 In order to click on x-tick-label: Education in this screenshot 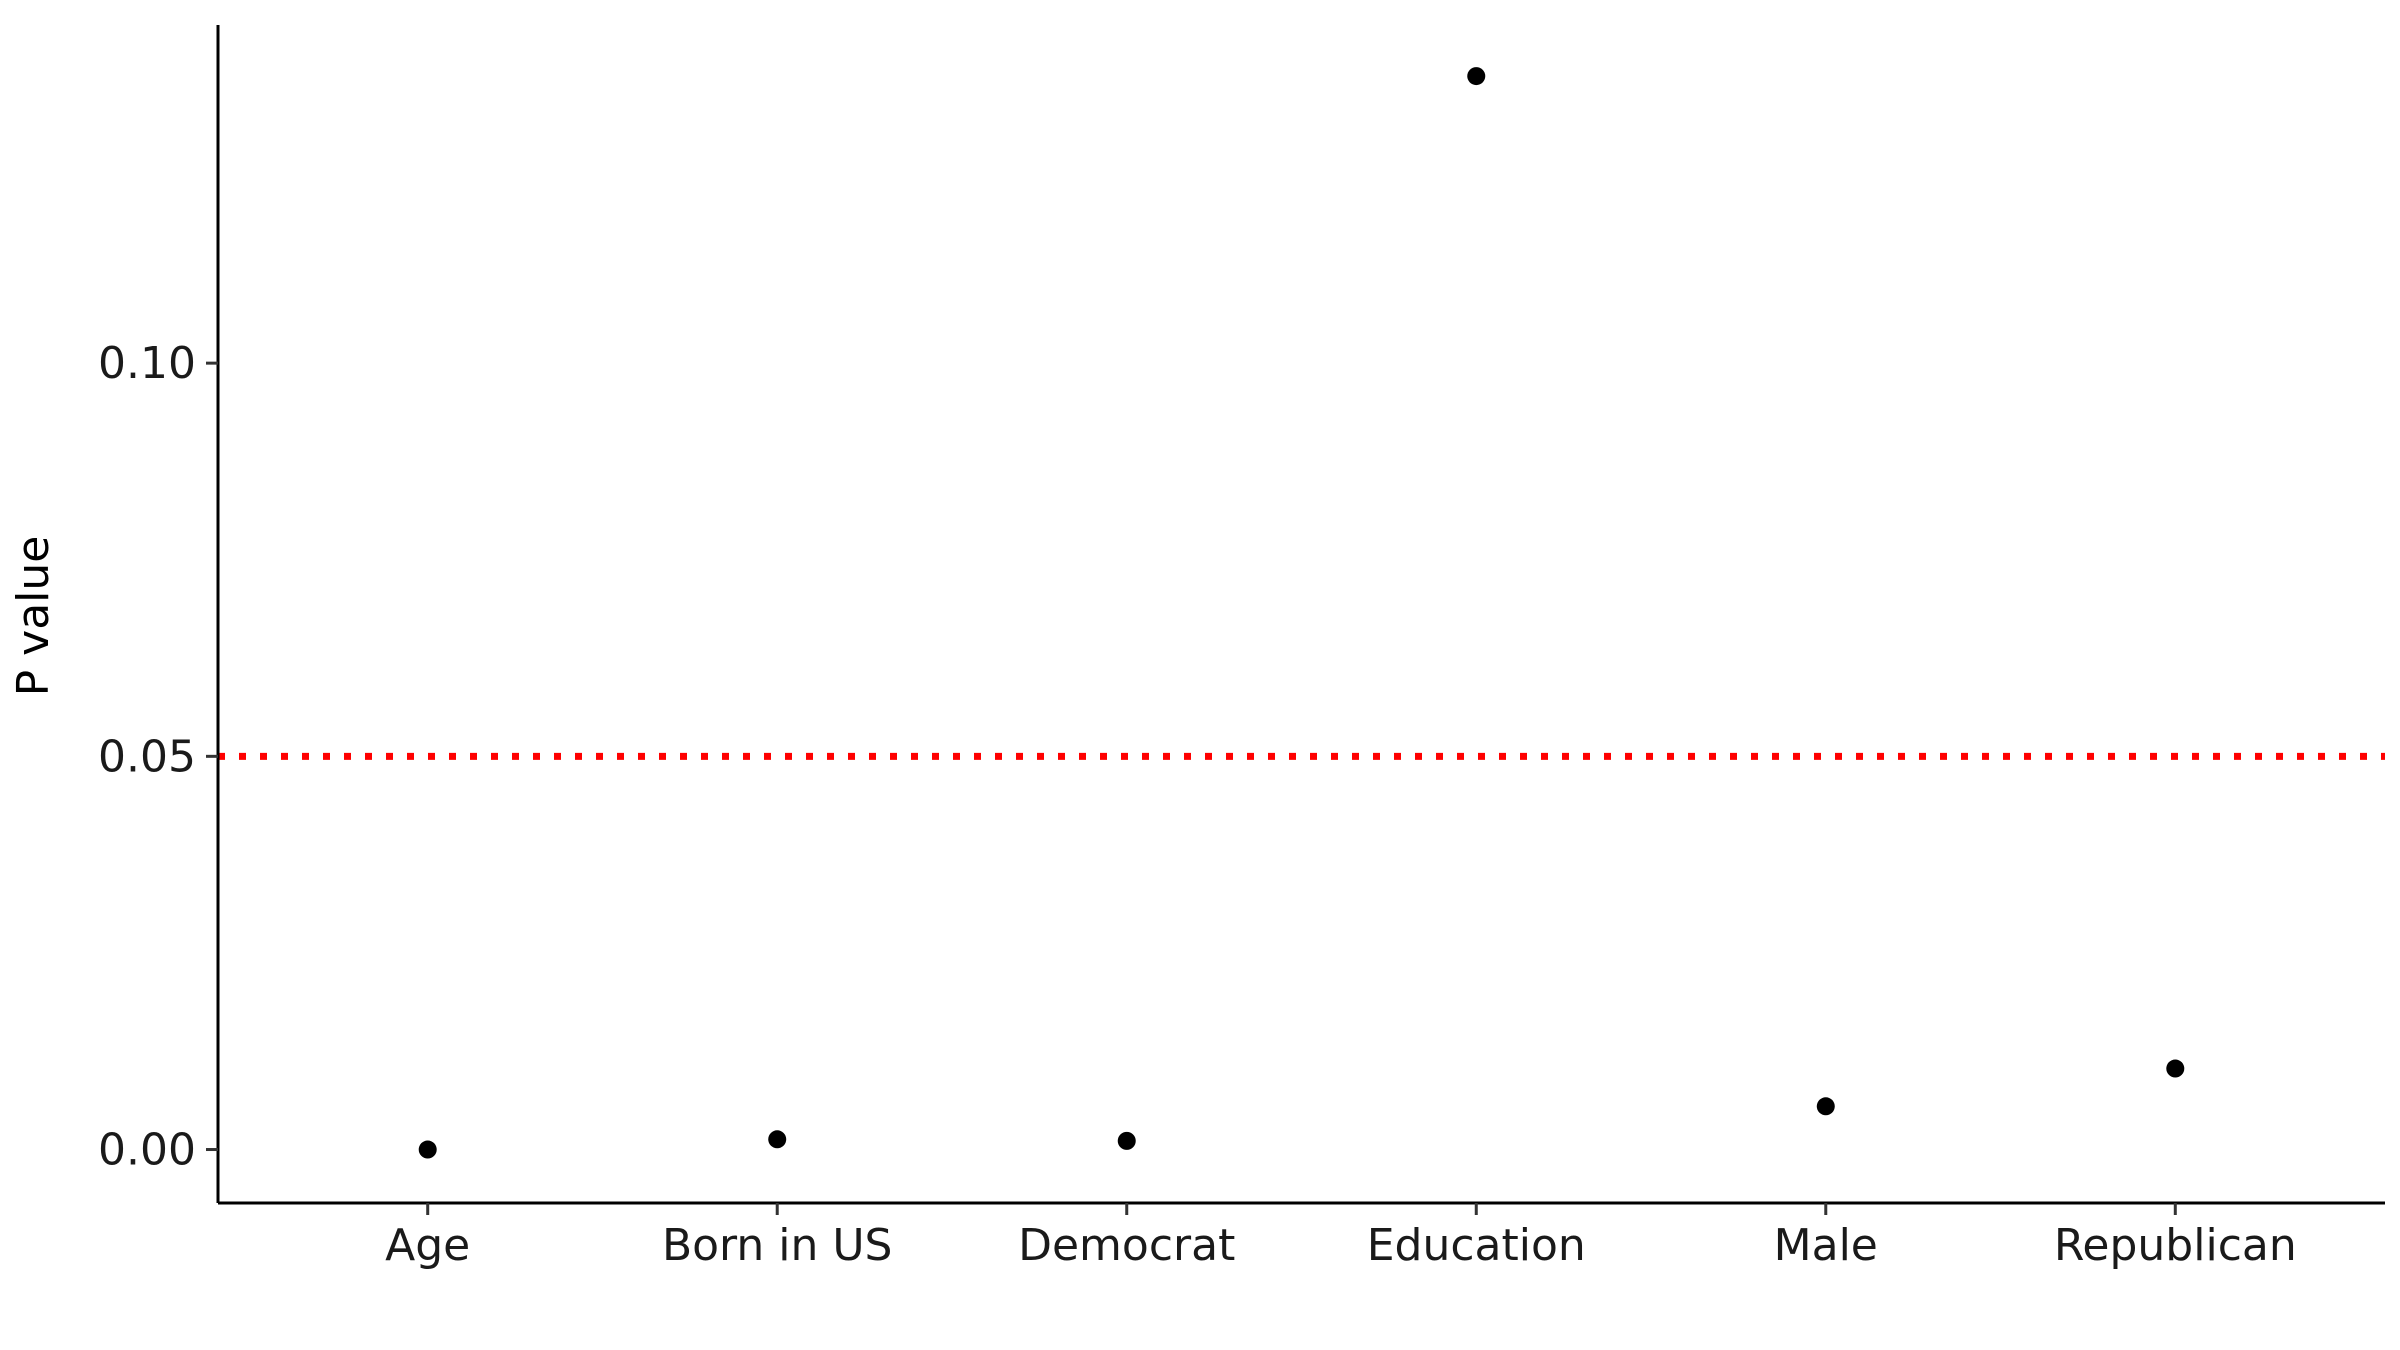, I will do `click(1476, 1245)`.